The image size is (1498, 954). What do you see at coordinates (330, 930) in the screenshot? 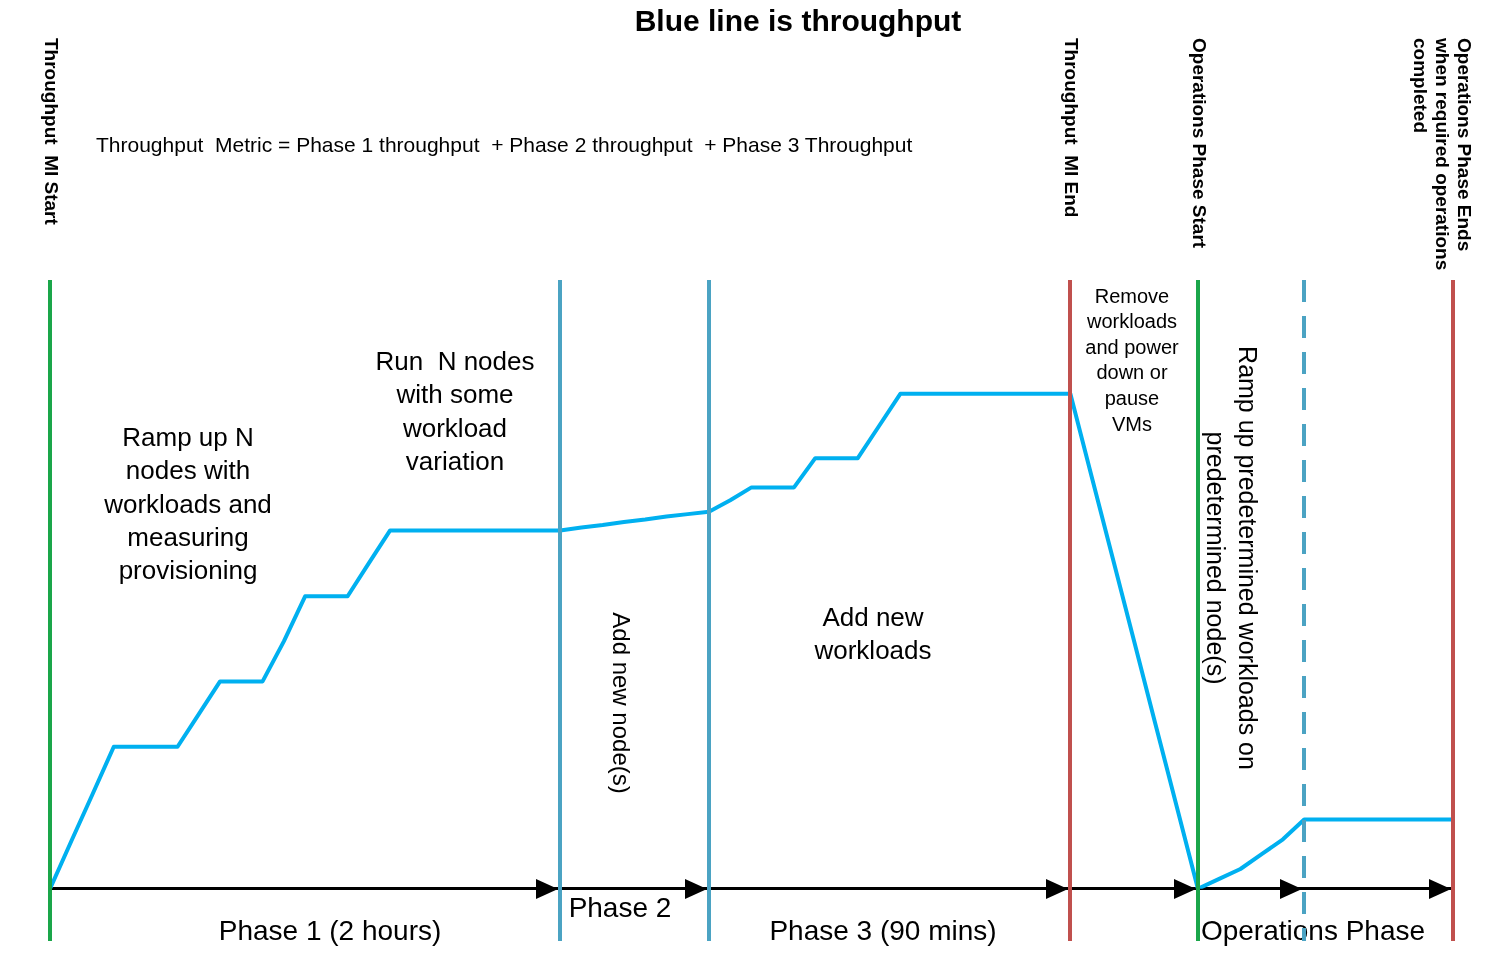
I see `text: Phase 1 (2 hours)` at bounding box center [330, 930].